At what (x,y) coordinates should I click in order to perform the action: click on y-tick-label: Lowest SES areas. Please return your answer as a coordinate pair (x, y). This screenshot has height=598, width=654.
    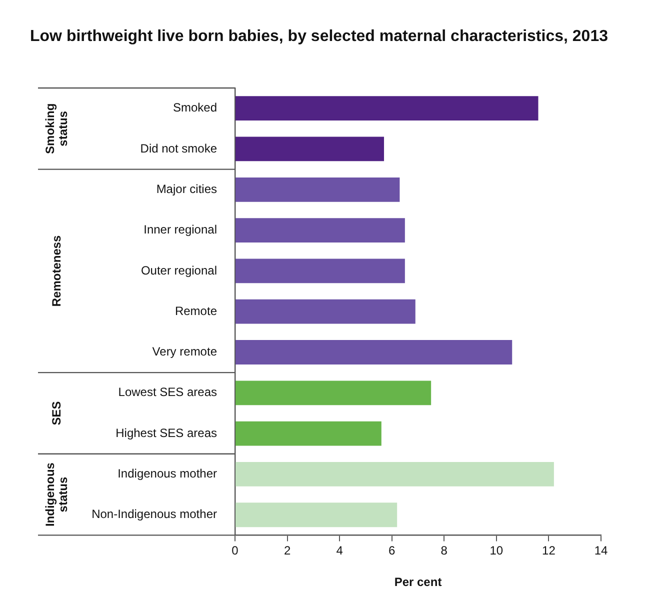
    Looking at the image, I should click on (167, 392).